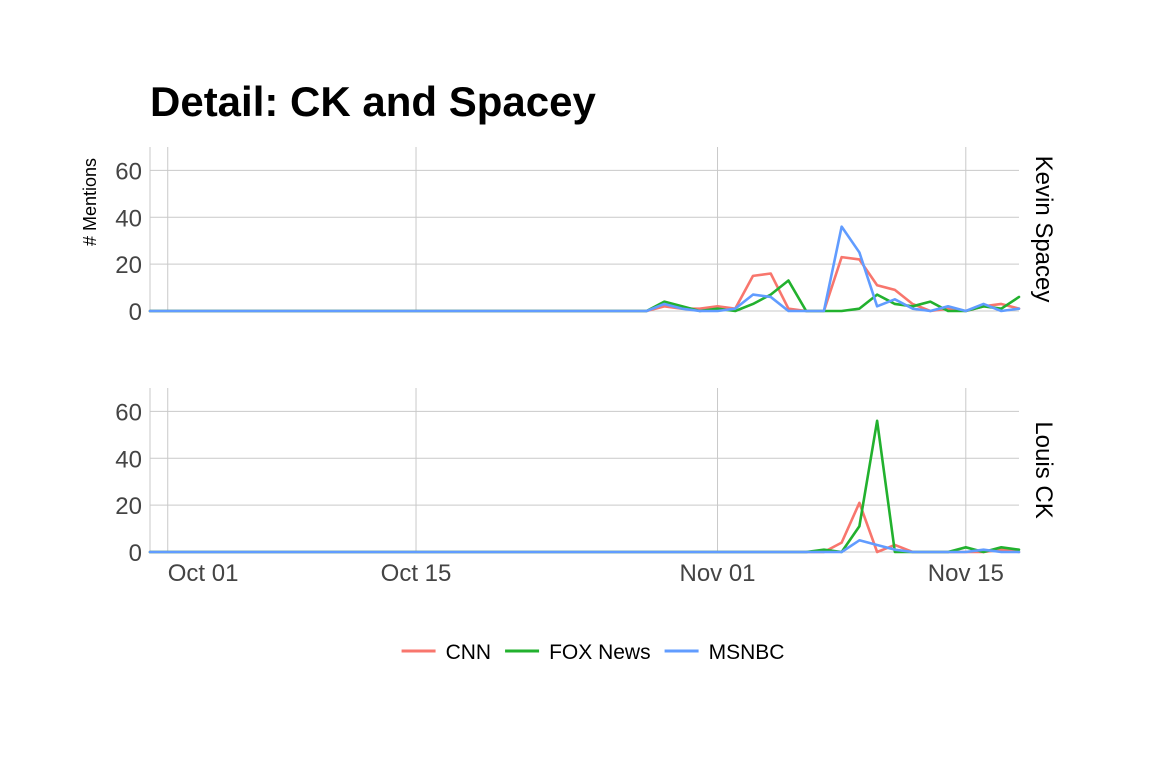 The width and height of the screenshot is (1152, 768). I want to click on legend-item-fox-news: FOX News, so click(578, 652).